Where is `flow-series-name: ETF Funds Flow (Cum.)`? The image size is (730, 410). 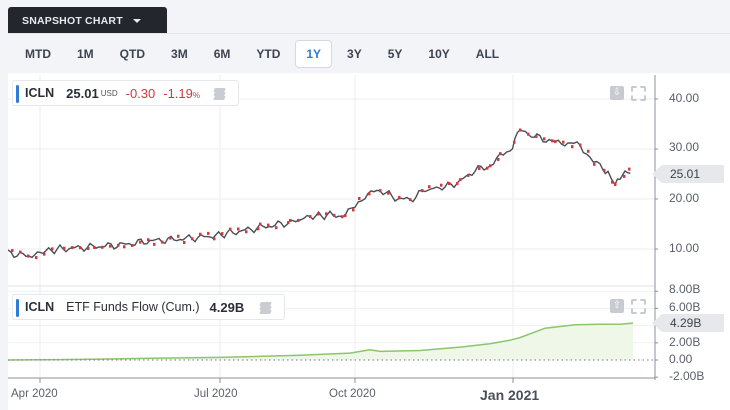
flow-series-name: ETF Funds Flow (Cum.) is located at coordinates (133, 307).